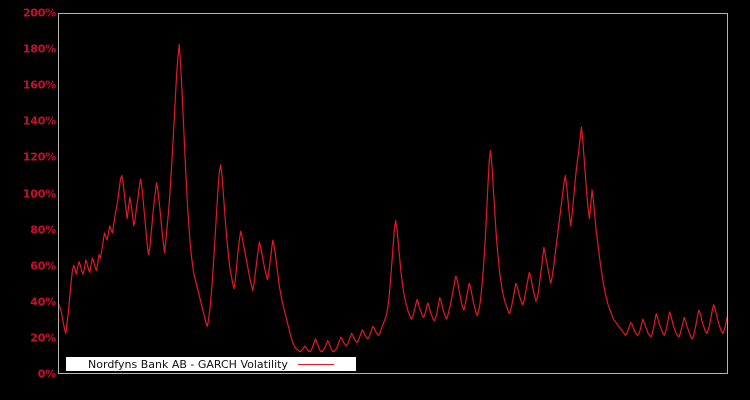 The height and width of the screenshot is (400, 750). What do you see at coordinates (39, 49) in the screenshot?
I see `y-axis-tick-180: 180%` at bounding box center [39, 49].